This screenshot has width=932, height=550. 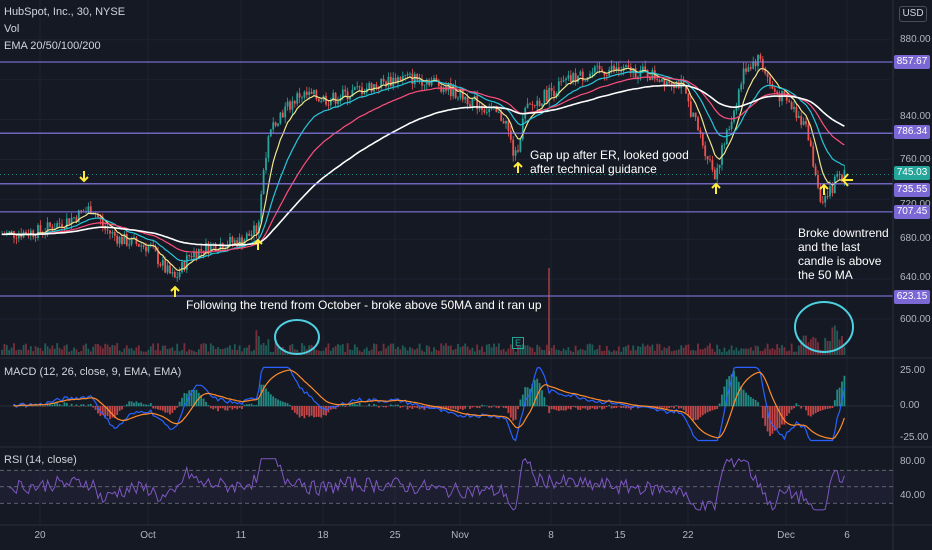 What do you see at coordinates (93, 372) in the screenshot?
I see `macd-title: MACD (12, 26, close, 9, EMA, EMA)` at bounding box center [93, 372].